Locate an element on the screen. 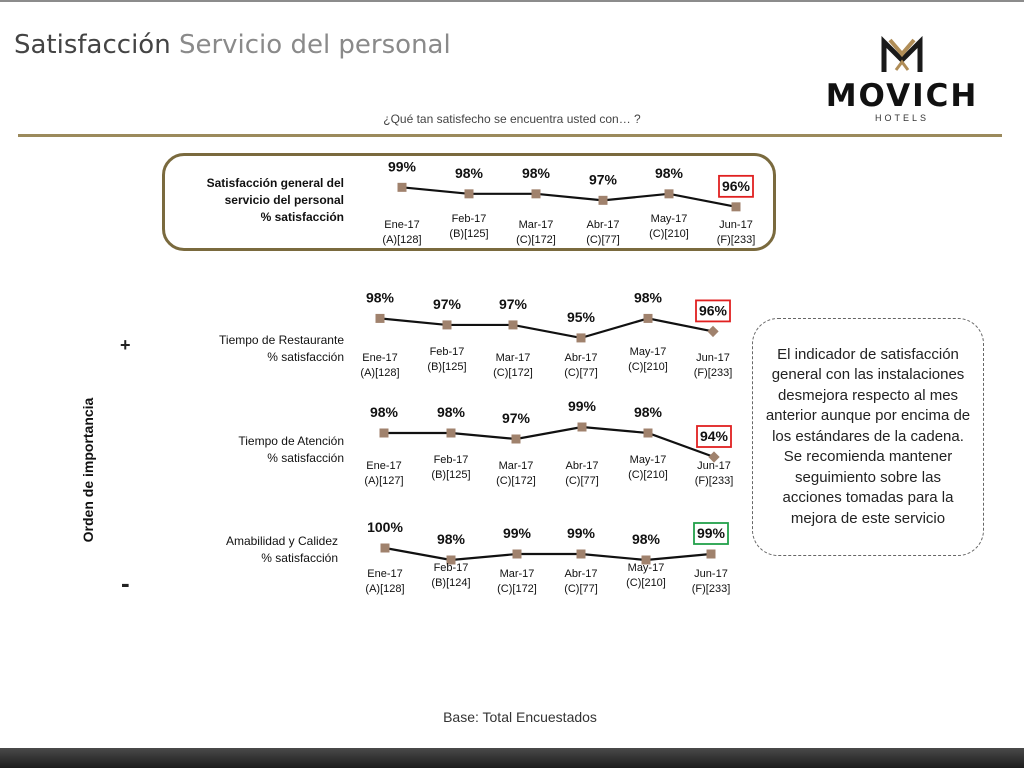 Image resolution: width=1024 pixels, height=768 pixels. tick-base-amabilidad: (C)[77] is located at coordinates (581, 589).